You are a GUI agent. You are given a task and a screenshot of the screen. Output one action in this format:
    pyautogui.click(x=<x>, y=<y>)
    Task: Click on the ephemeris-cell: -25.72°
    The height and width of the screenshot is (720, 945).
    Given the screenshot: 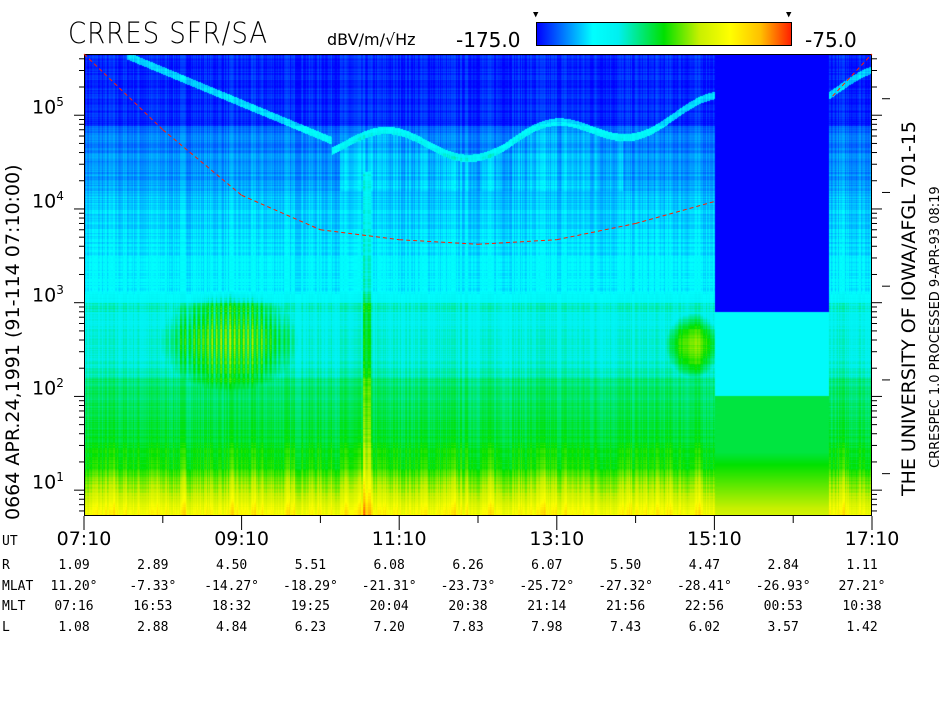 What is the action you would take?
    pyautogui.click(x=547, y=586)
    